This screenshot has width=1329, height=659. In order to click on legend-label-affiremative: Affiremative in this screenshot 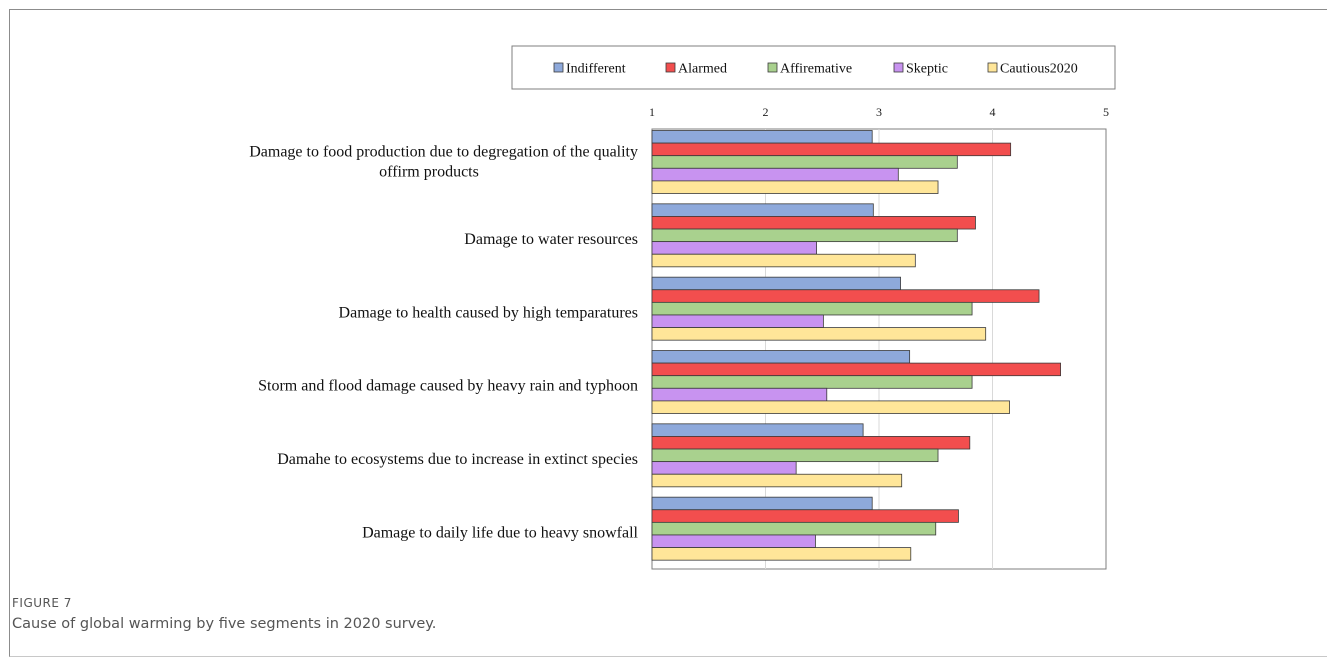, I will do `click(816, 69)`.